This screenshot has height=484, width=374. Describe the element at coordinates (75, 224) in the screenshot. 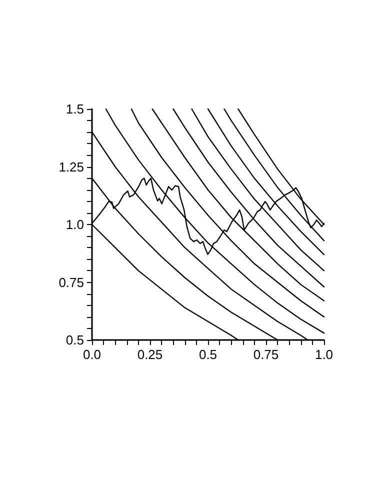

I see `y-tick-label: 1.0` at that location.